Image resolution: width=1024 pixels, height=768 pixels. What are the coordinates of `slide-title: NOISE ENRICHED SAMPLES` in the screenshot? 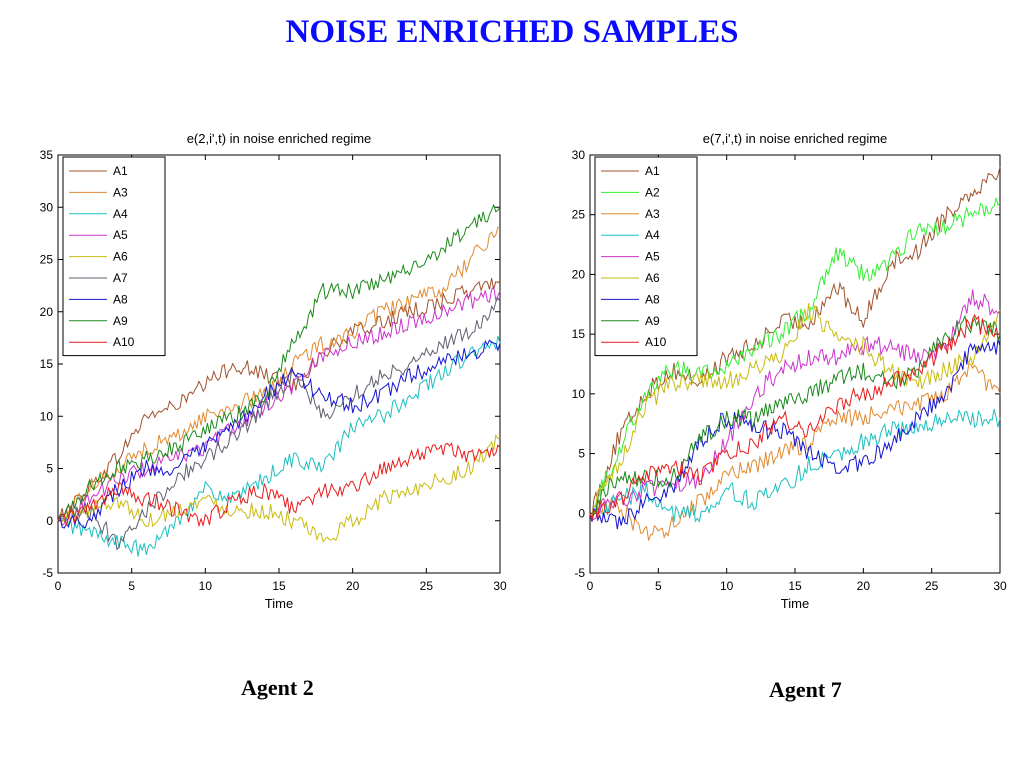 It's located at (512, 32).